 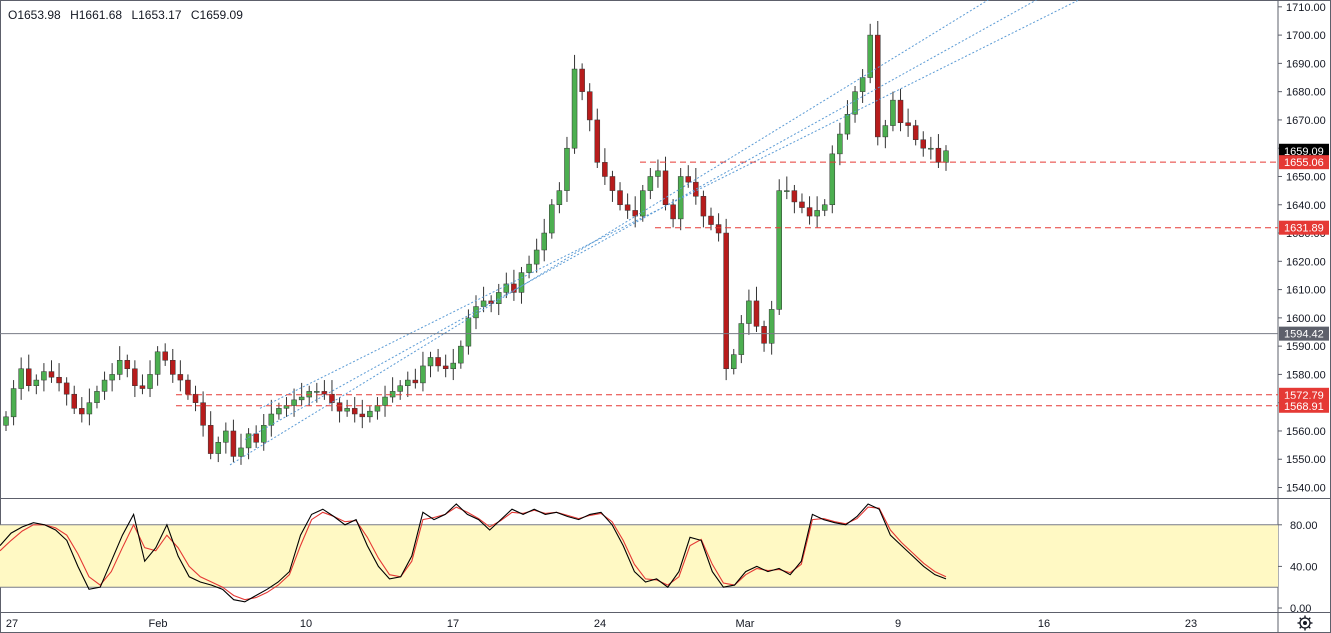 I want to click on stoch-tick-label-0: 80.00, so click(x=1304, y=526).